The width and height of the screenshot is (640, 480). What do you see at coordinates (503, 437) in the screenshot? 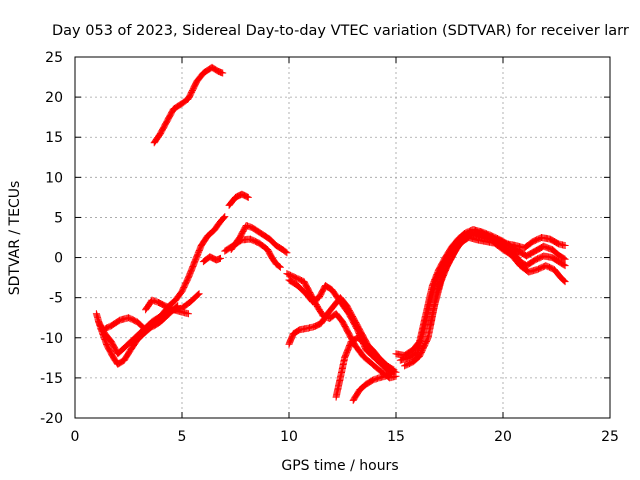
I see `x-tick-label: 20` at bounding box center [503, 437].